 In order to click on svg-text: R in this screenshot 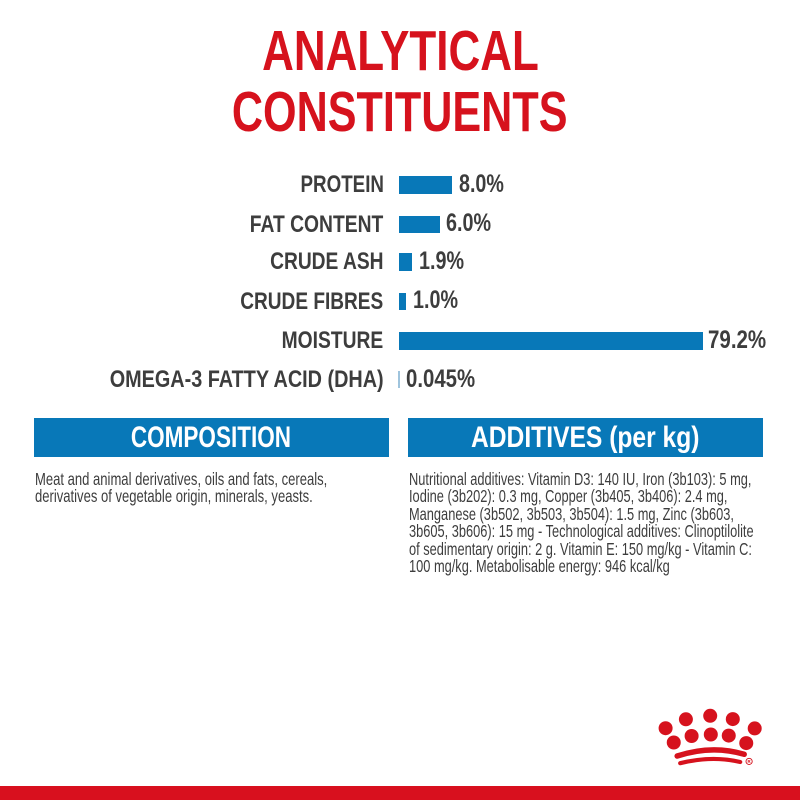, I will do `click(750, 761)`.